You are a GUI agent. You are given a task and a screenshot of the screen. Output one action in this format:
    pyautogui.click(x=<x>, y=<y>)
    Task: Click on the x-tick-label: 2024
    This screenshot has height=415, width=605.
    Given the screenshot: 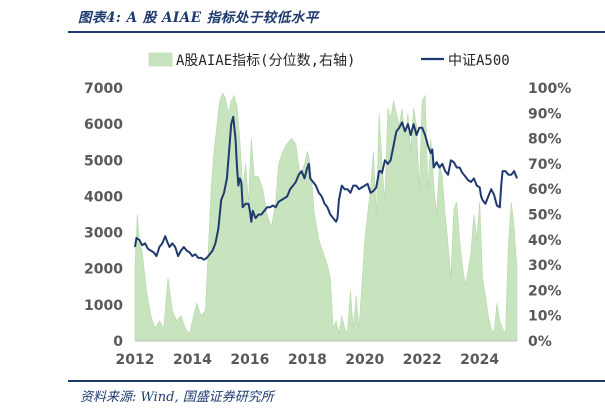 What is the action you would take?
    pyautogui.click(x=479, y=360)
    